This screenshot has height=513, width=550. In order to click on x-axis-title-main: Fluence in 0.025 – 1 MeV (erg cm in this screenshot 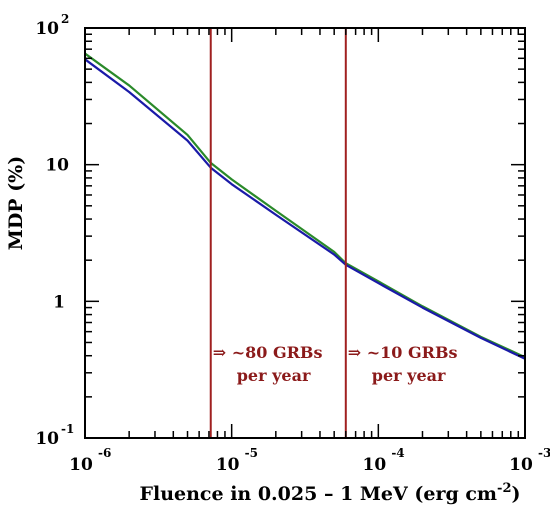, I will do `click(319, 494)`.